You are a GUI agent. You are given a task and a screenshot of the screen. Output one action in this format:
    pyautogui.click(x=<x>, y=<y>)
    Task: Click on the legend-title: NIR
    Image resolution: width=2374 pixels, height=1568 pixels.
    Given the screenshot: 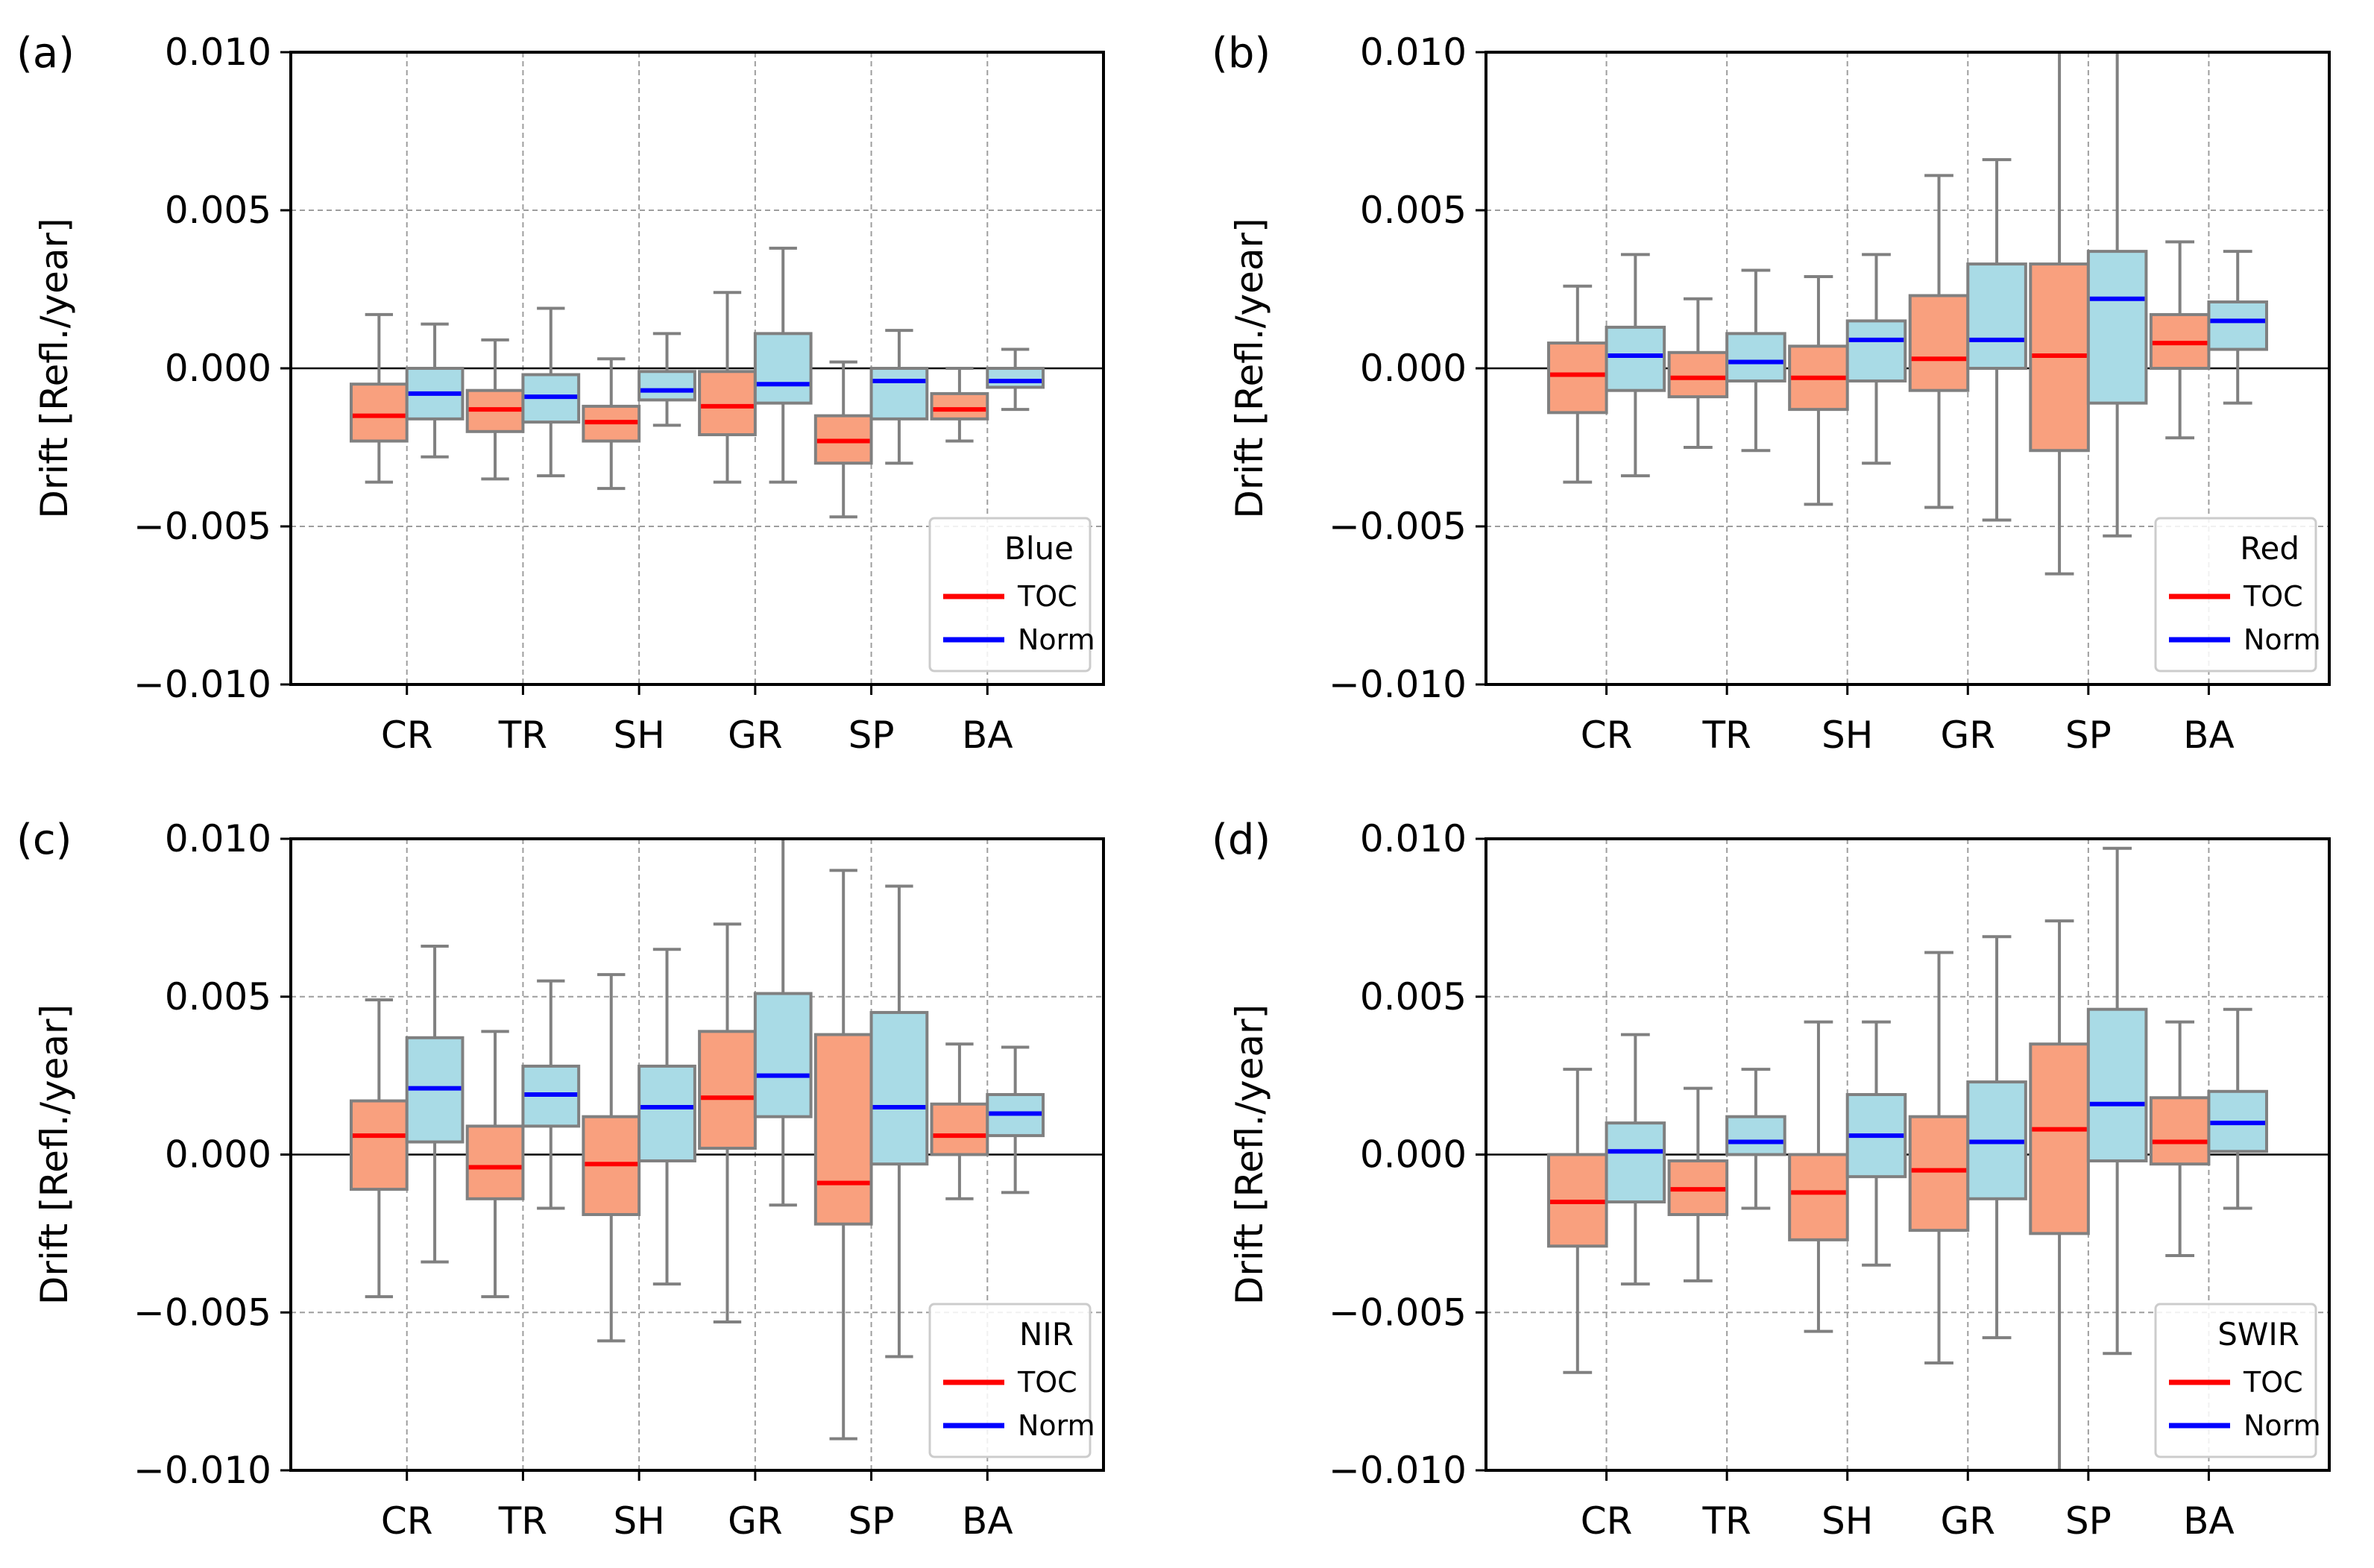 What is the action you would take?
    pyautogui.click(x=1046, y=1334)
    